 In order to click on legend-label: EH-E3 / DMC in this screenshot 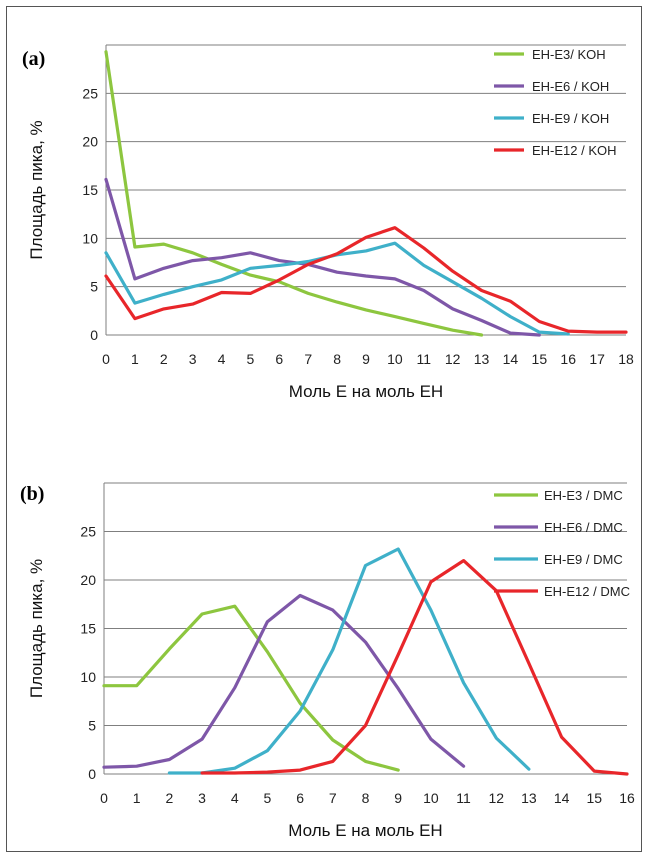, I will do `click(583, 495)`.